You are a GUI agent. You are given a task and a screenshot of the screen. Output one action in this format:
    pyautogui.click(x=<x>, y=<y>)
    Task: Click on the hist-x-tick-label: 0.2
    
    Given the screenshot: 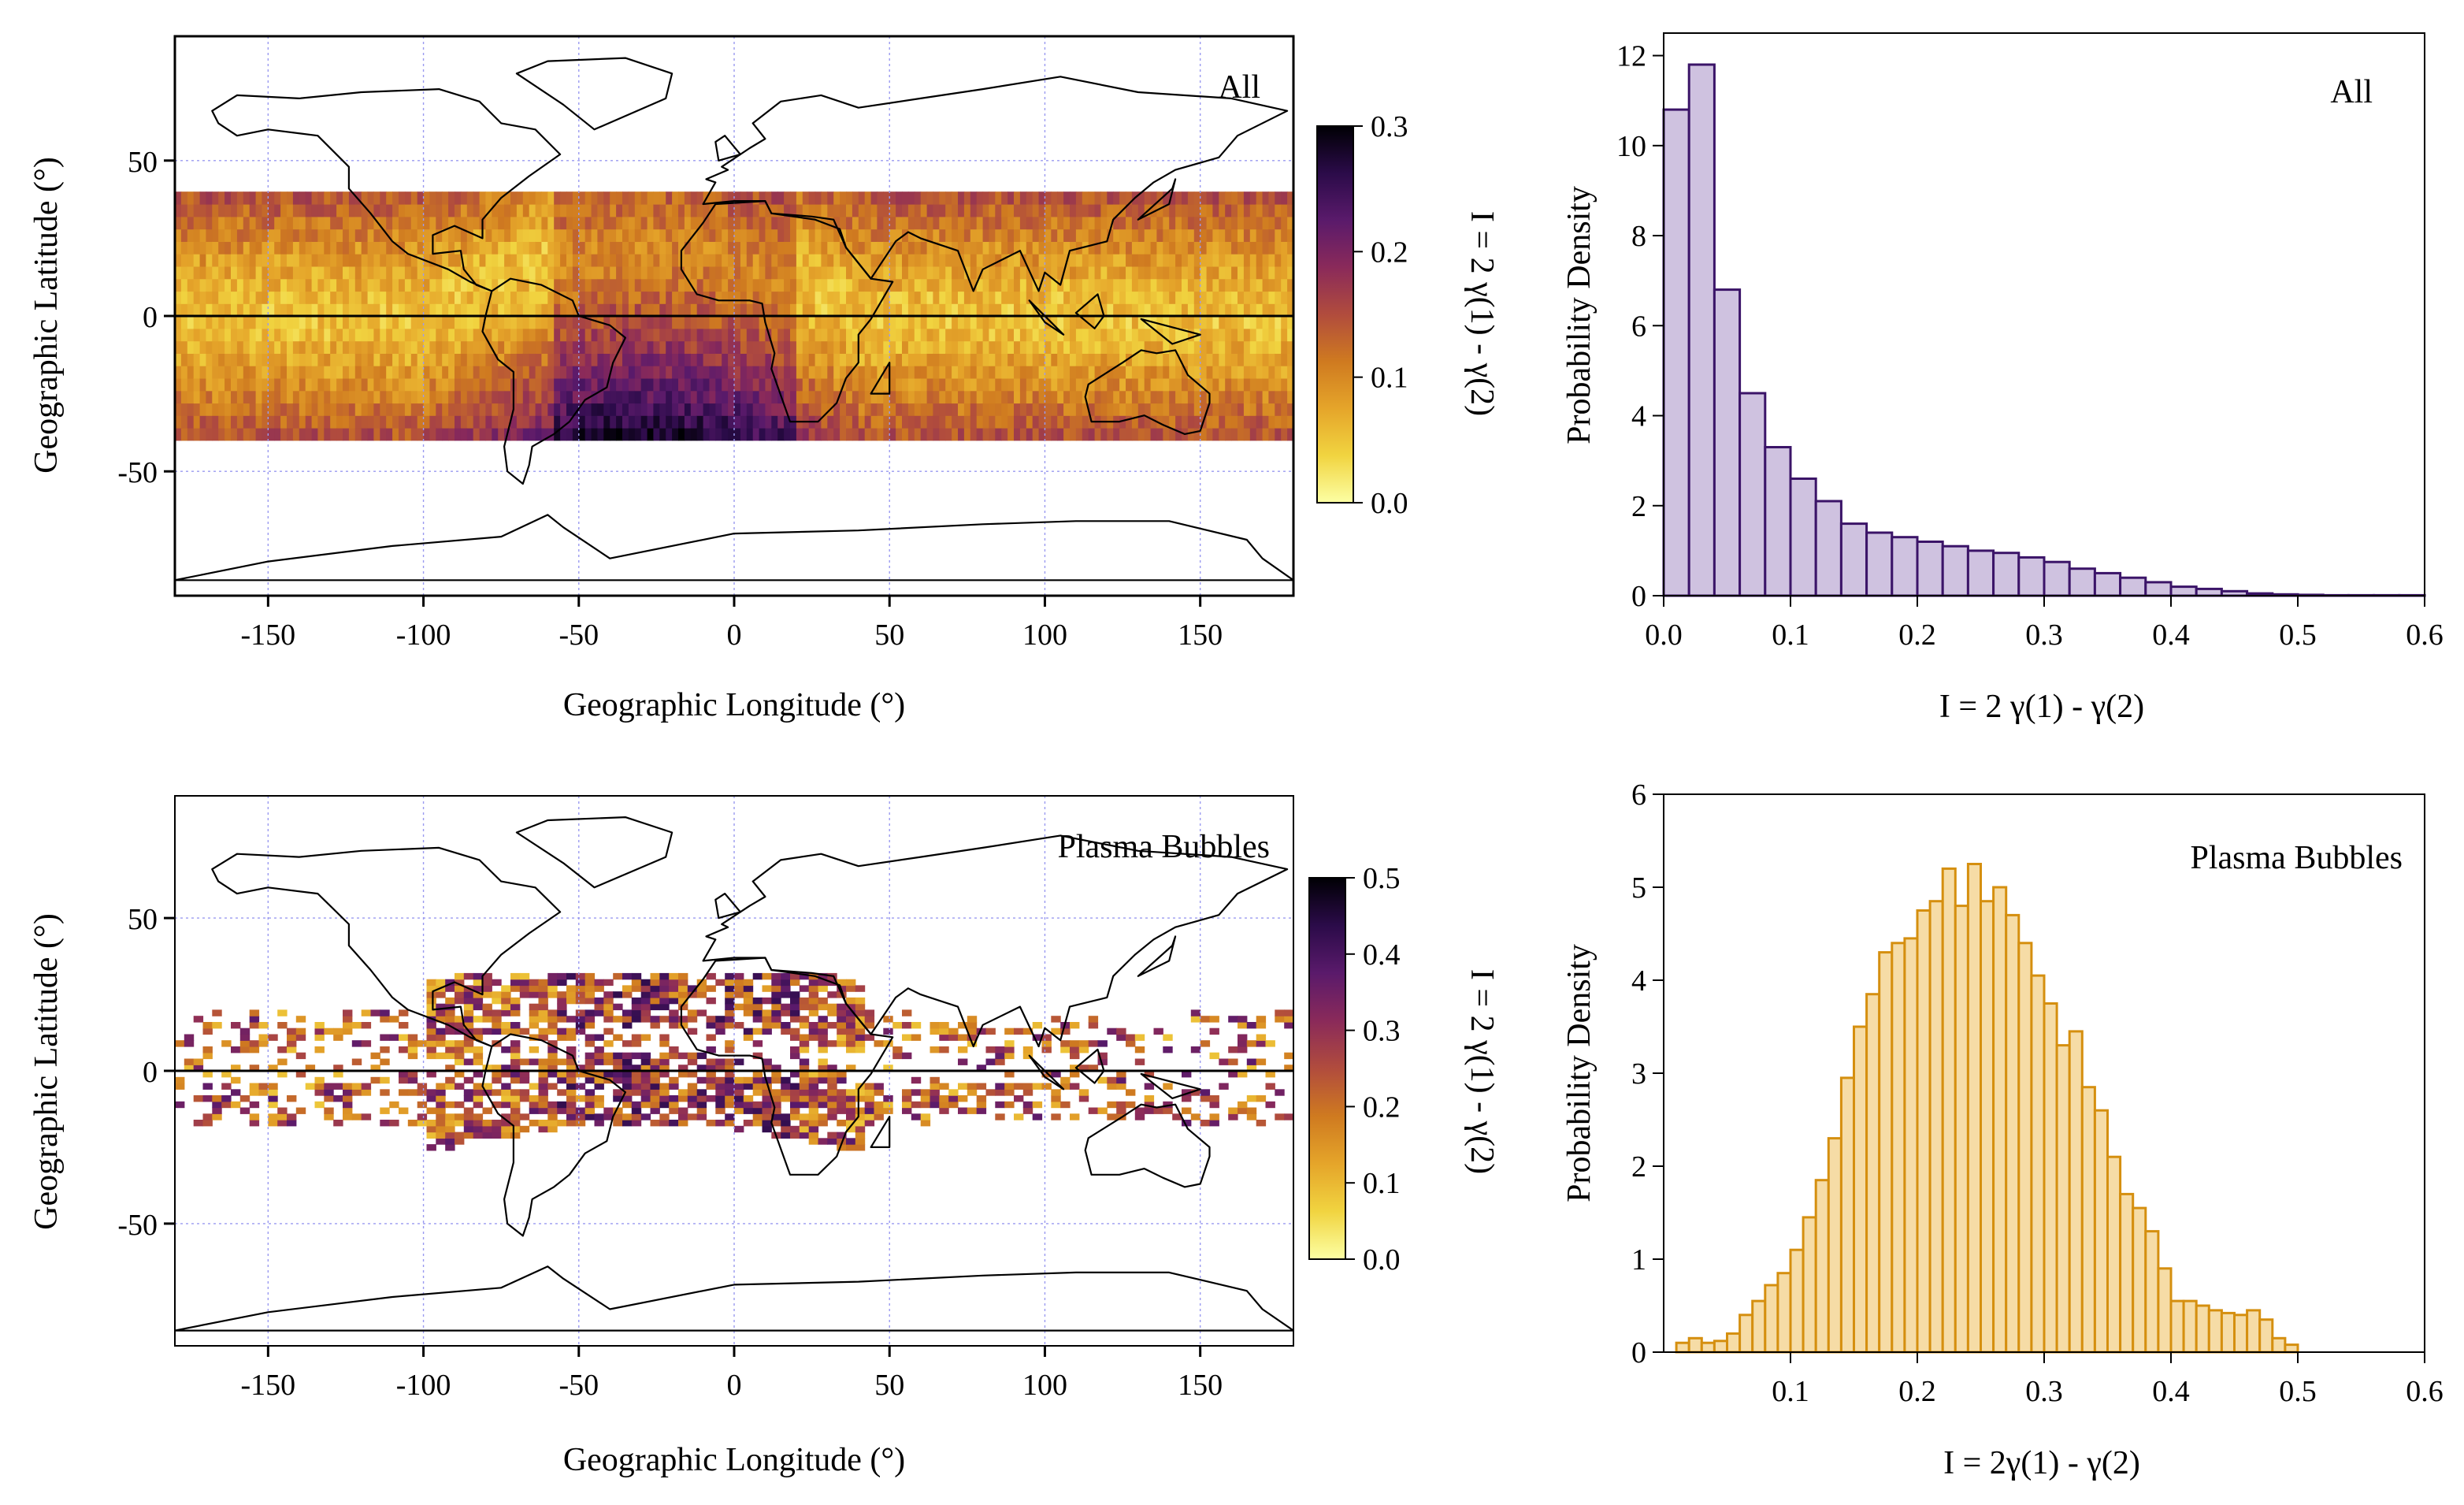 What is the action you would take?
    pyautogui.click(x=1917, y=636)
    